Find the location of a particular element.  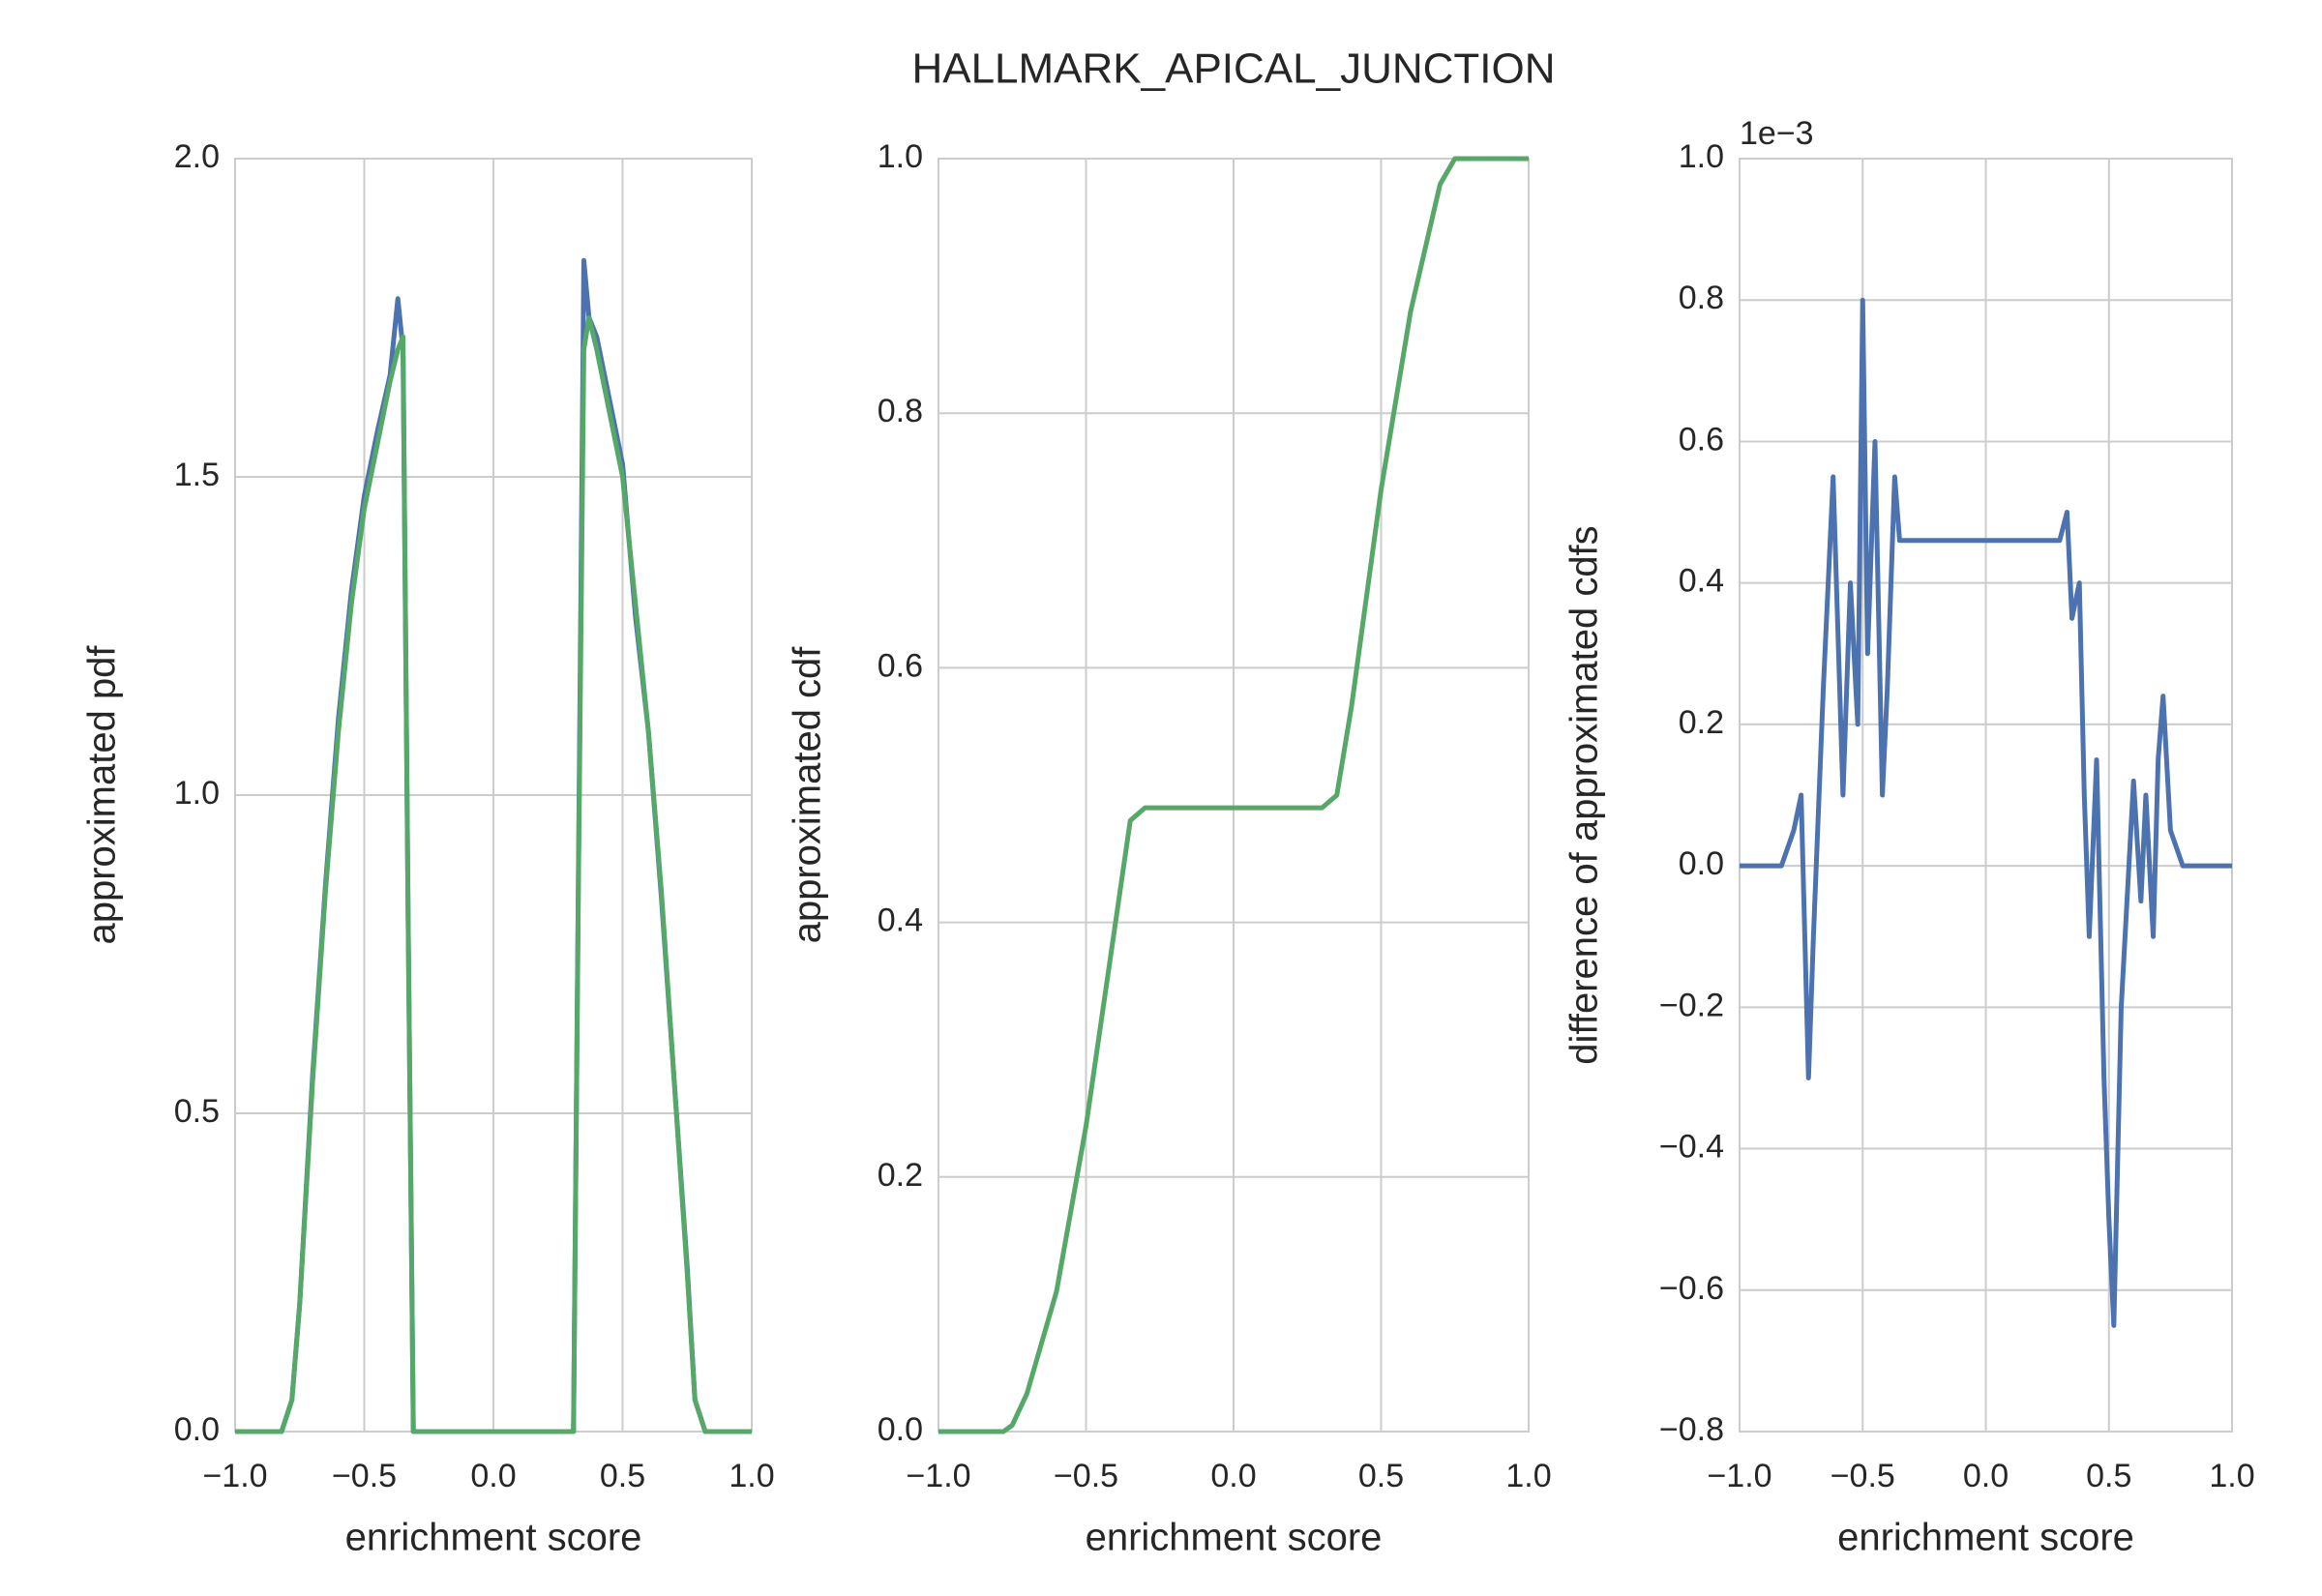

axis-offset-label: 1e−3 is located at coordinates (1777, 133).